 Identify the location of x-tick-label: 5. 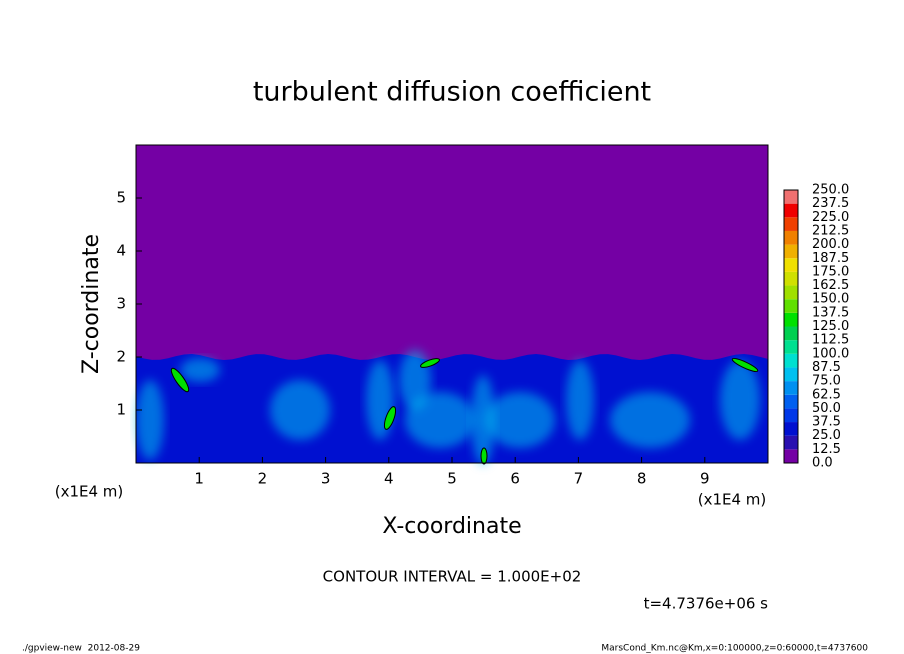
(452, 479).